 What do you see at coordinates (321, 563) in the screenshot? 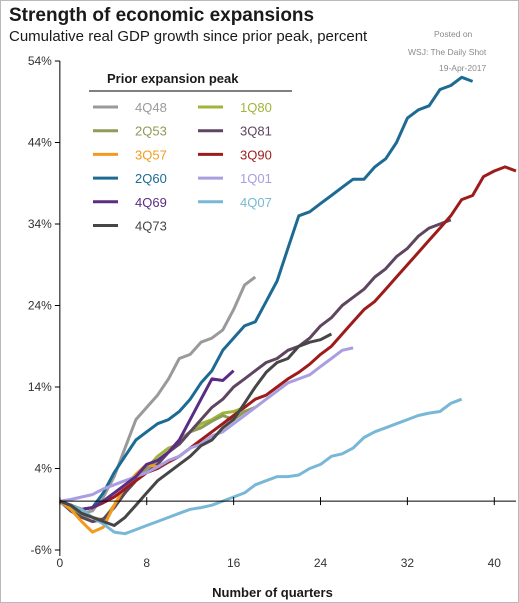
I see `x-tick-label: 24` at bounding box center [321, 563].